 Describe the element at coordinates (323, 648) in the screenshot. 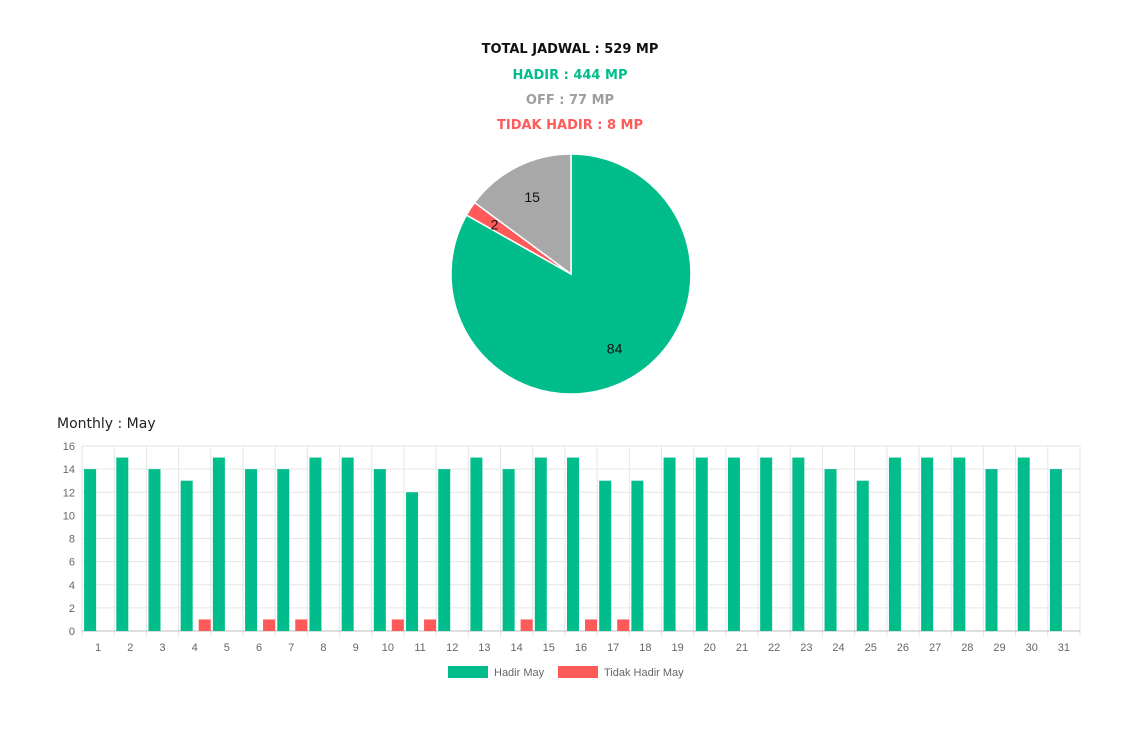

I see `x-tick-label: 8` at that location.